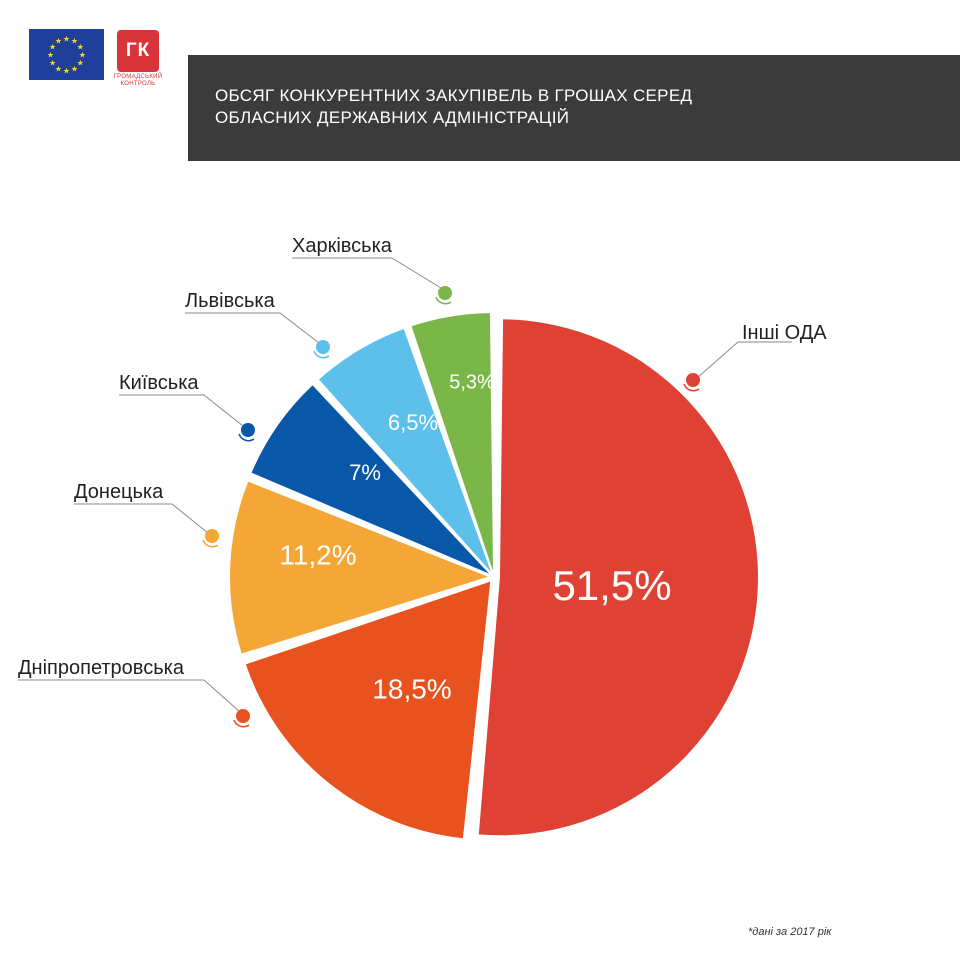 This screenshot has height=960, width=960. Describe the element at coordinates (472, 382) in the screenshot. I see `slice-percent-label: 5,3%` at that location.